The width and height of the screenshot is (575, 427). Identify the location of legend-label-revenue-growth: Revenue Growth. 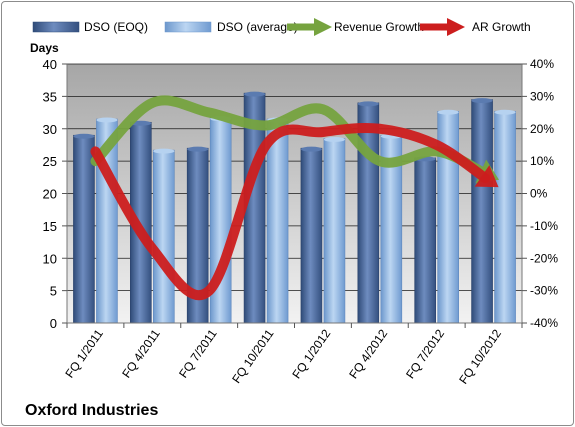
(379, 27).